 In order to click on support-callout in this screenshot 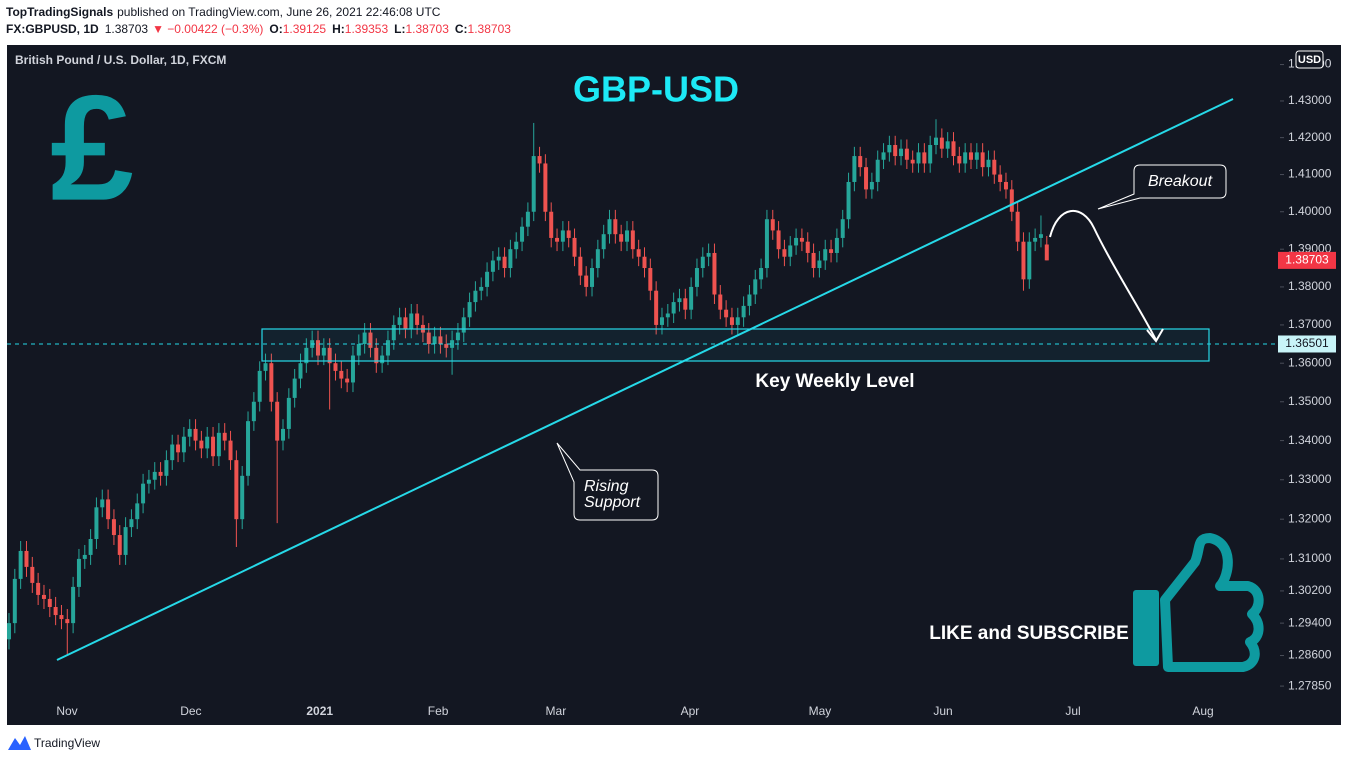, I will do `click(607, 481)`.